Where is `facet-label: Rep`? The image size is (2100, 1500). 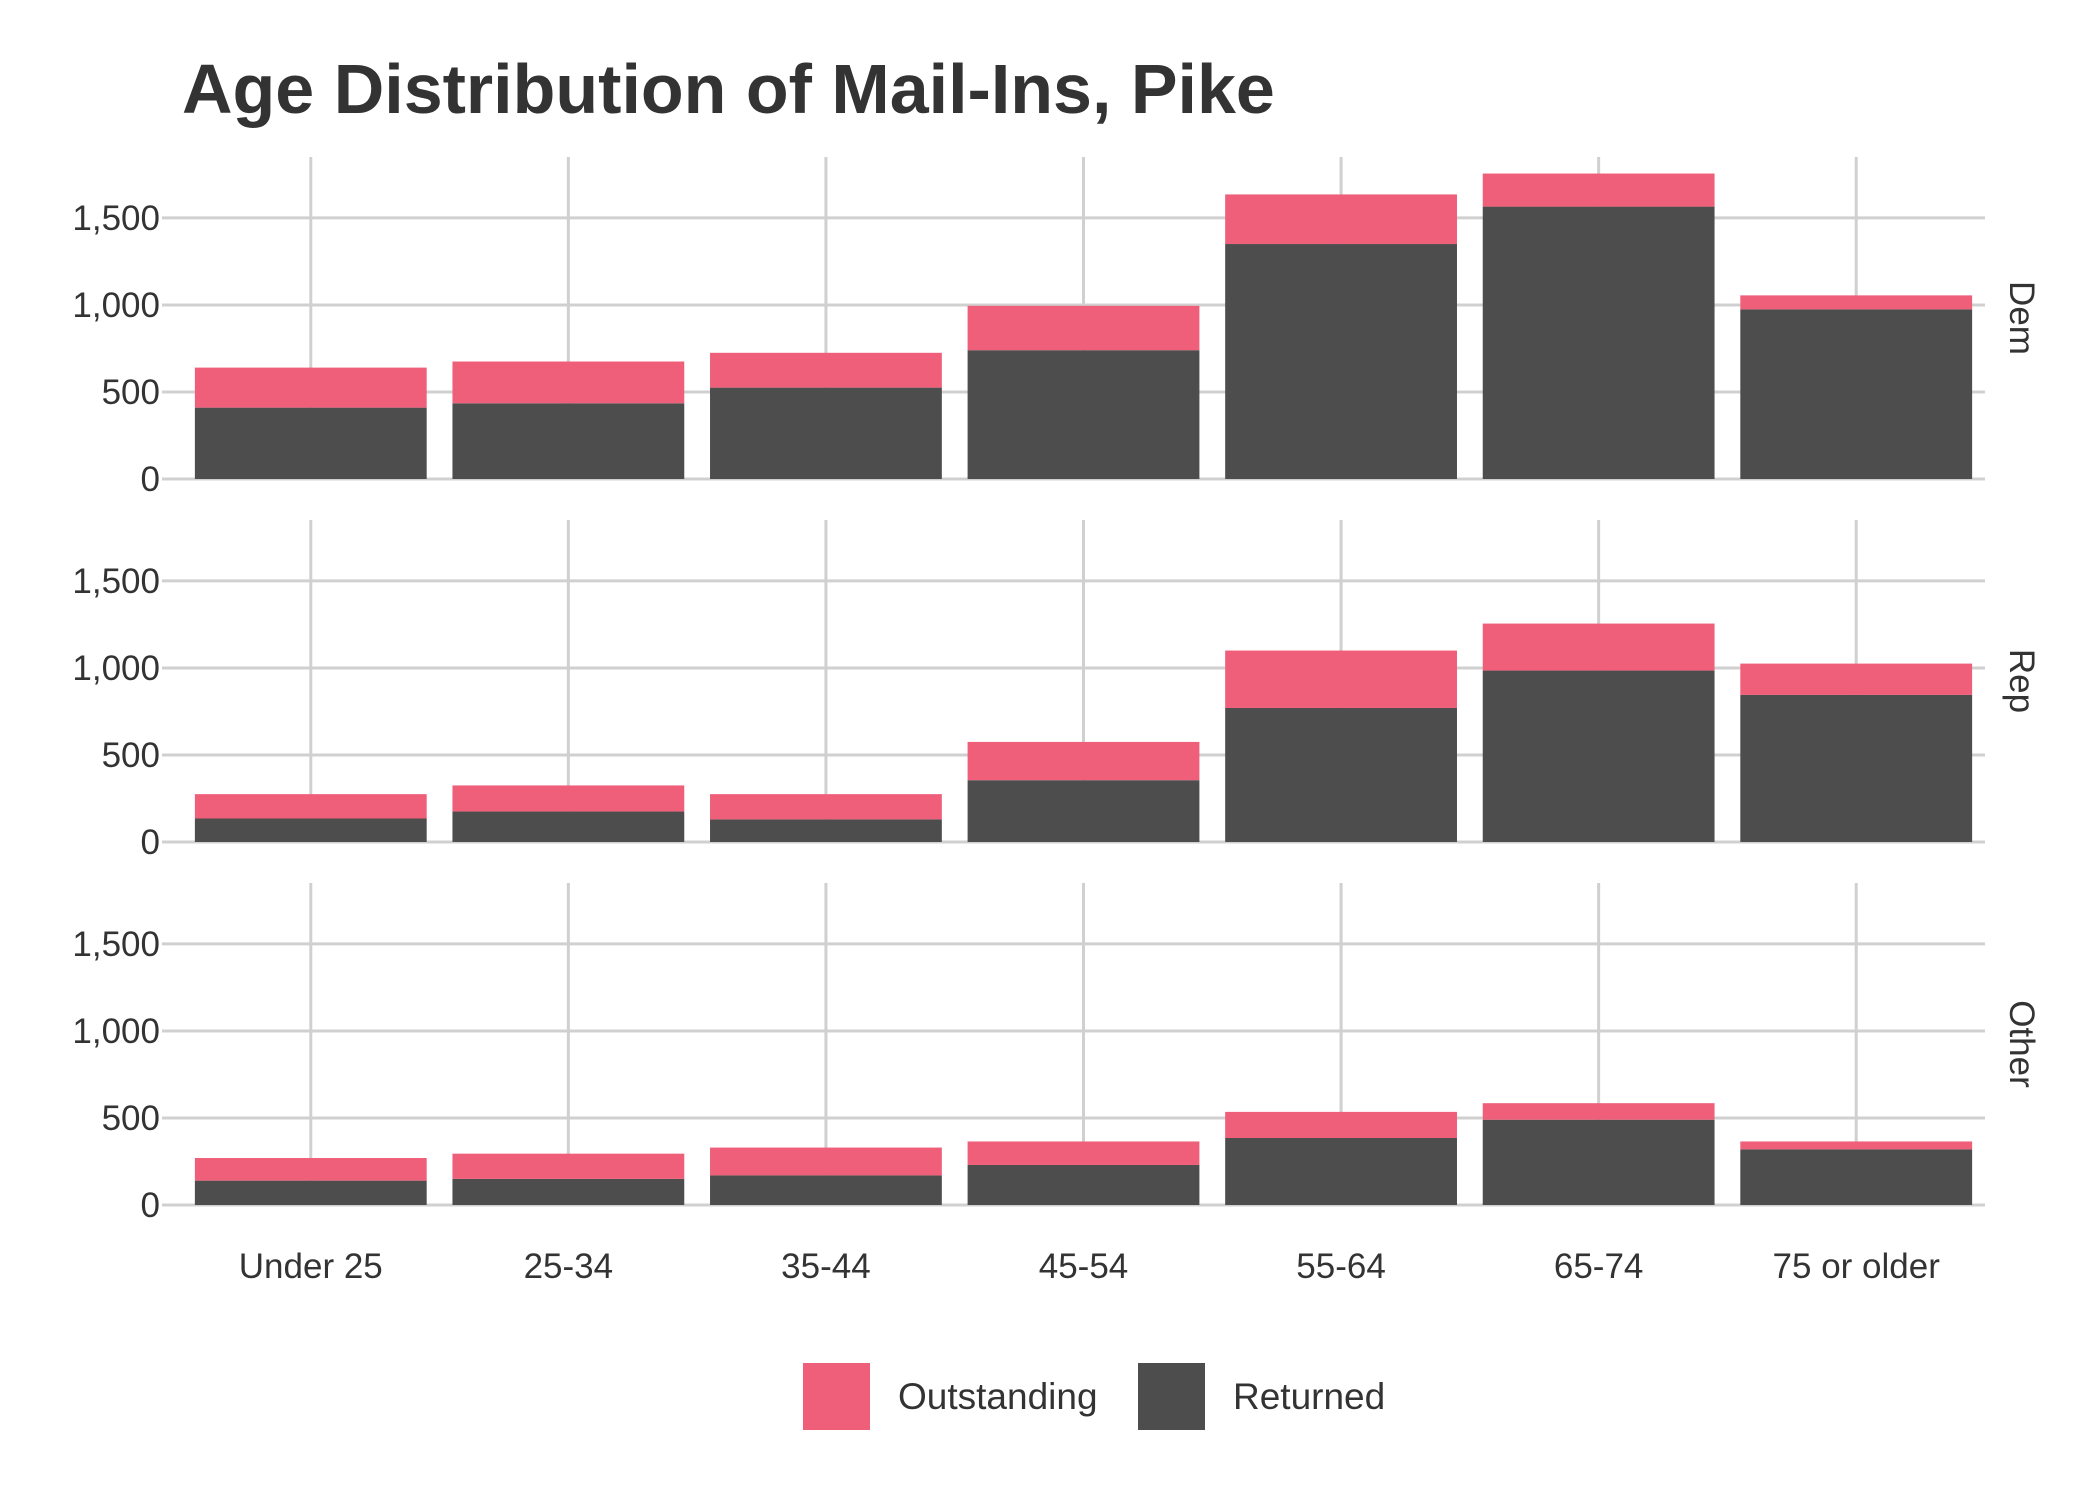
facet-label: Rep is located at coordinates (2021, 681).